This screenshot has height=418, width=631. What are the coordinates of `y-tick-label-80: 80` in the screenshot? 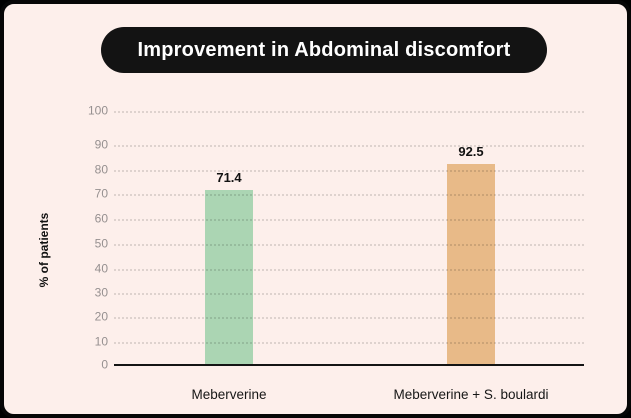 It's located at (101, 169).